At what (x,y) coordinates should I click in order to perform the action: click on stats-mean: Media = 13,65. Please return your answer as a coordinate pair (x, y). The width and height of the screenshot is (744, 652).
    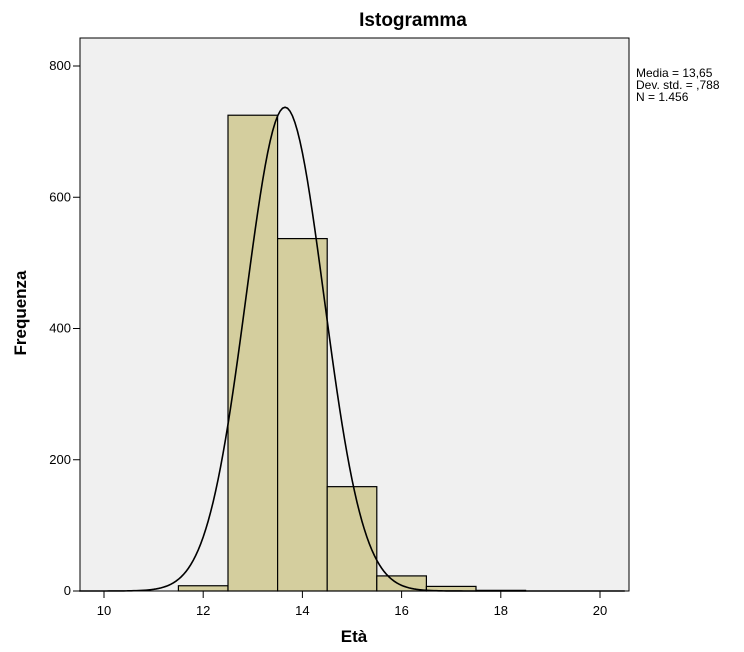
    Looking at the image, I should click on (674, 73).